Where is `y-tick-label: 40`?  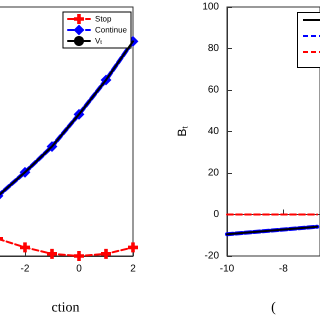 y-tick-label: 40 is located at coordinates (214, 131).